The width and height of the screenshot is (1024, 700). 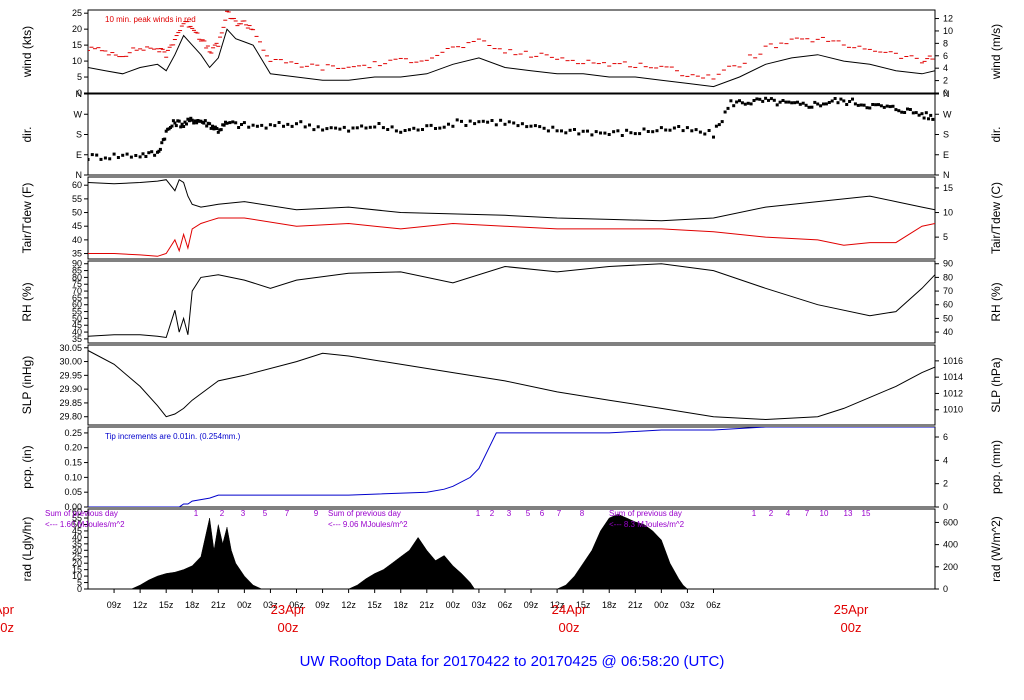 I want to click on y-tick-label-left: 0, so click(x=79, y=589).